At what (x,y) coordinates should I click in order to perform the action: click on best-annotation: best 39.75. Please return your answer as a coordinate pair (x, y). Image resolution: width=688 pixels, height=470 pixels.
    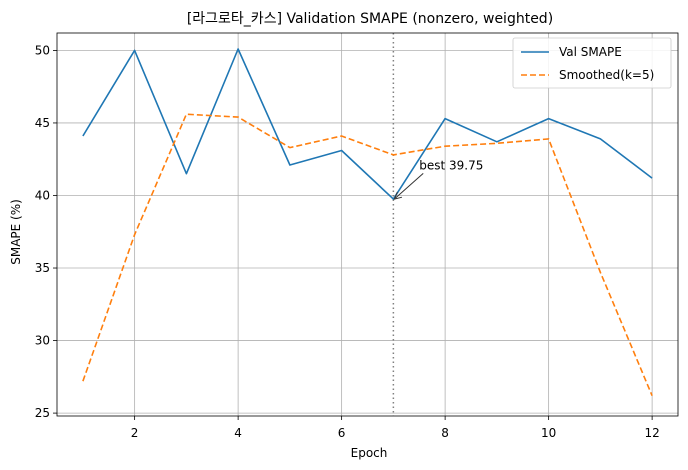
    Looking at the image, I should click on (438, 179).